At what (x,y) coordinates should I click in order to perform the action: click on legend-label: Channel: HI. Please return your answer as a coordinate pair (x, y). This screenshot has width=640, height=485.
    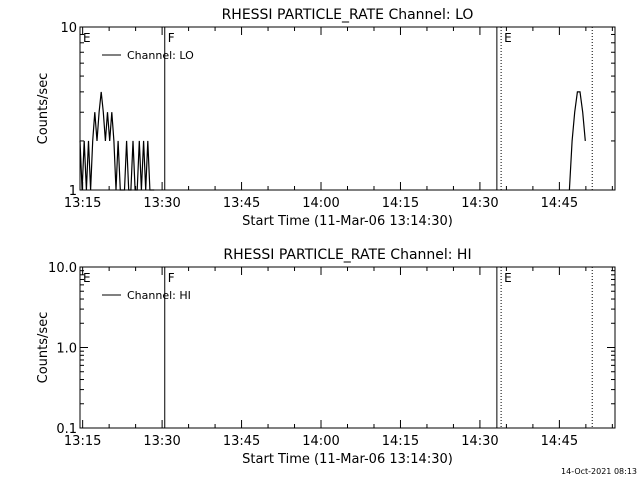
    Looking at the image, I should click on (159, 295).